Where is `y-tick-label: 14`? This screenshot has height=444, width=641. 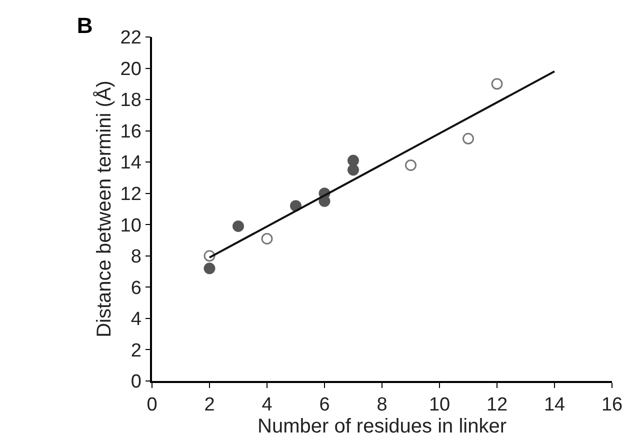
y-tick-label: 14 is located at coordinates (131, 163).